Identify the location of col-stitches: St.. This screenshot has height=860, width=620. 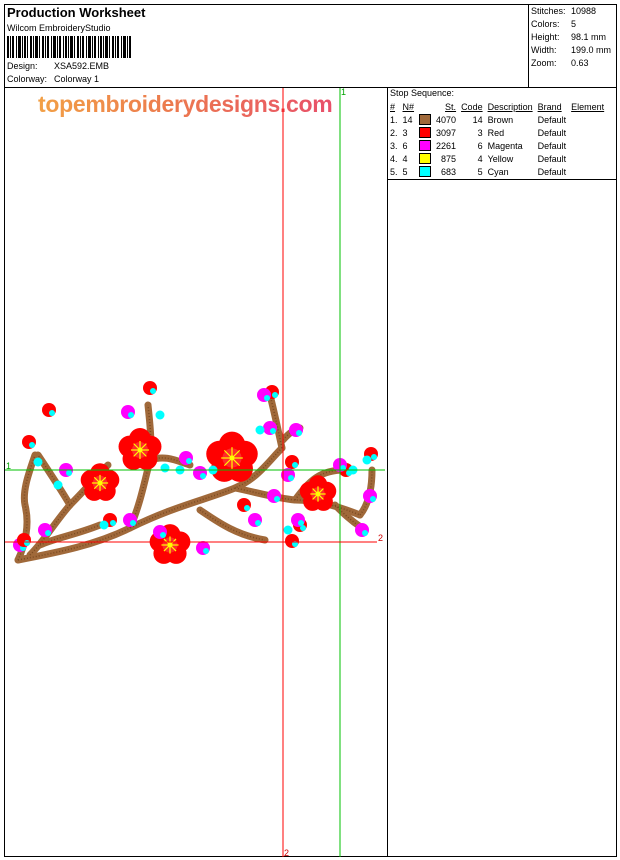
(451, 106).